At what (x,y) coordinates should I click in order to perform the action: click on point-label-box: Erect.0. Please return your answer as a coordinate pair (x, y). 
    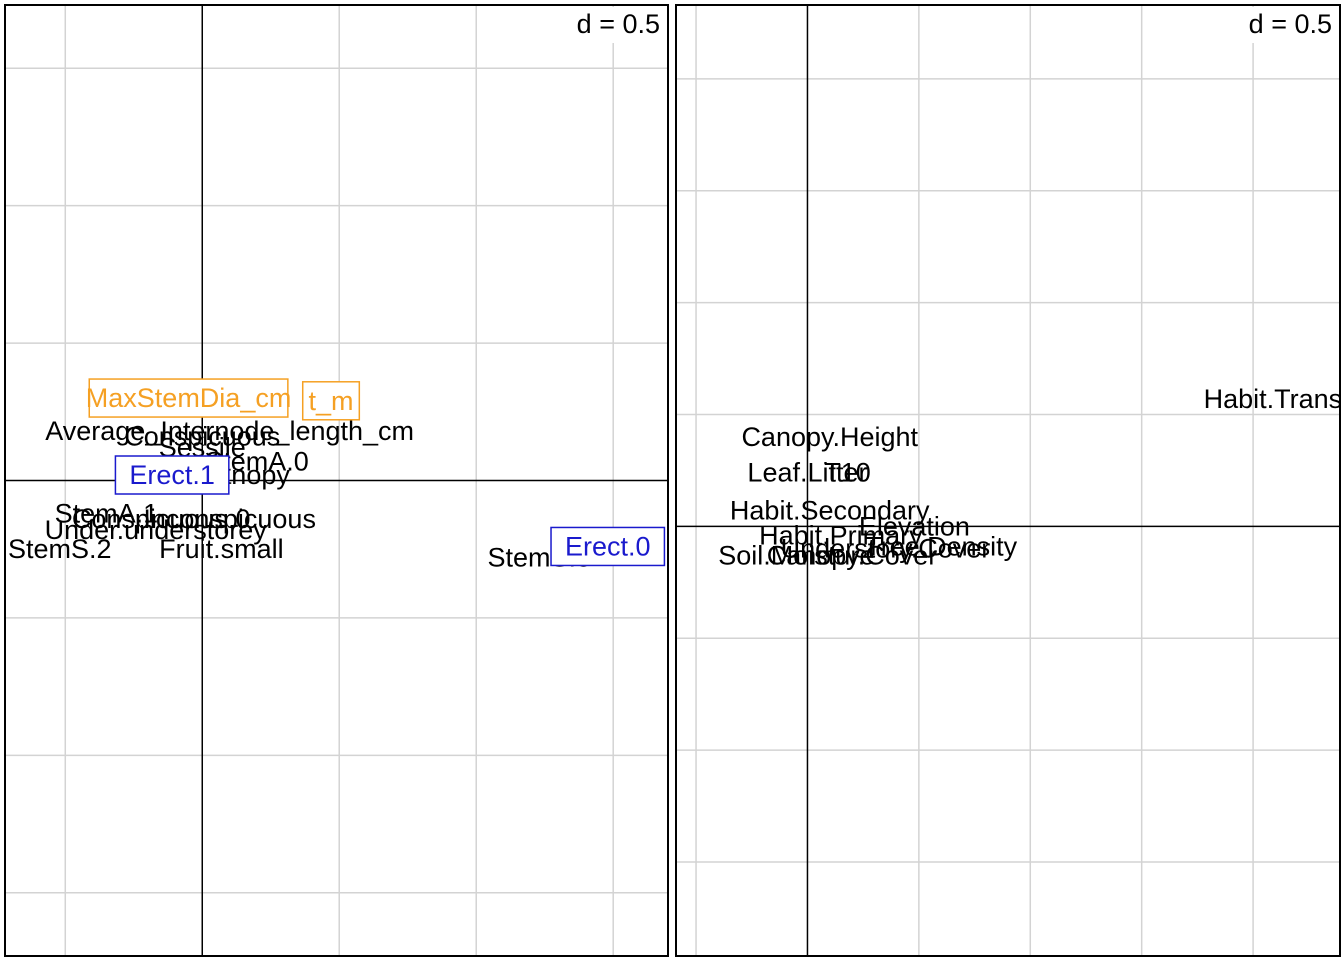
    Looking at the image, I should click on (608, 546).